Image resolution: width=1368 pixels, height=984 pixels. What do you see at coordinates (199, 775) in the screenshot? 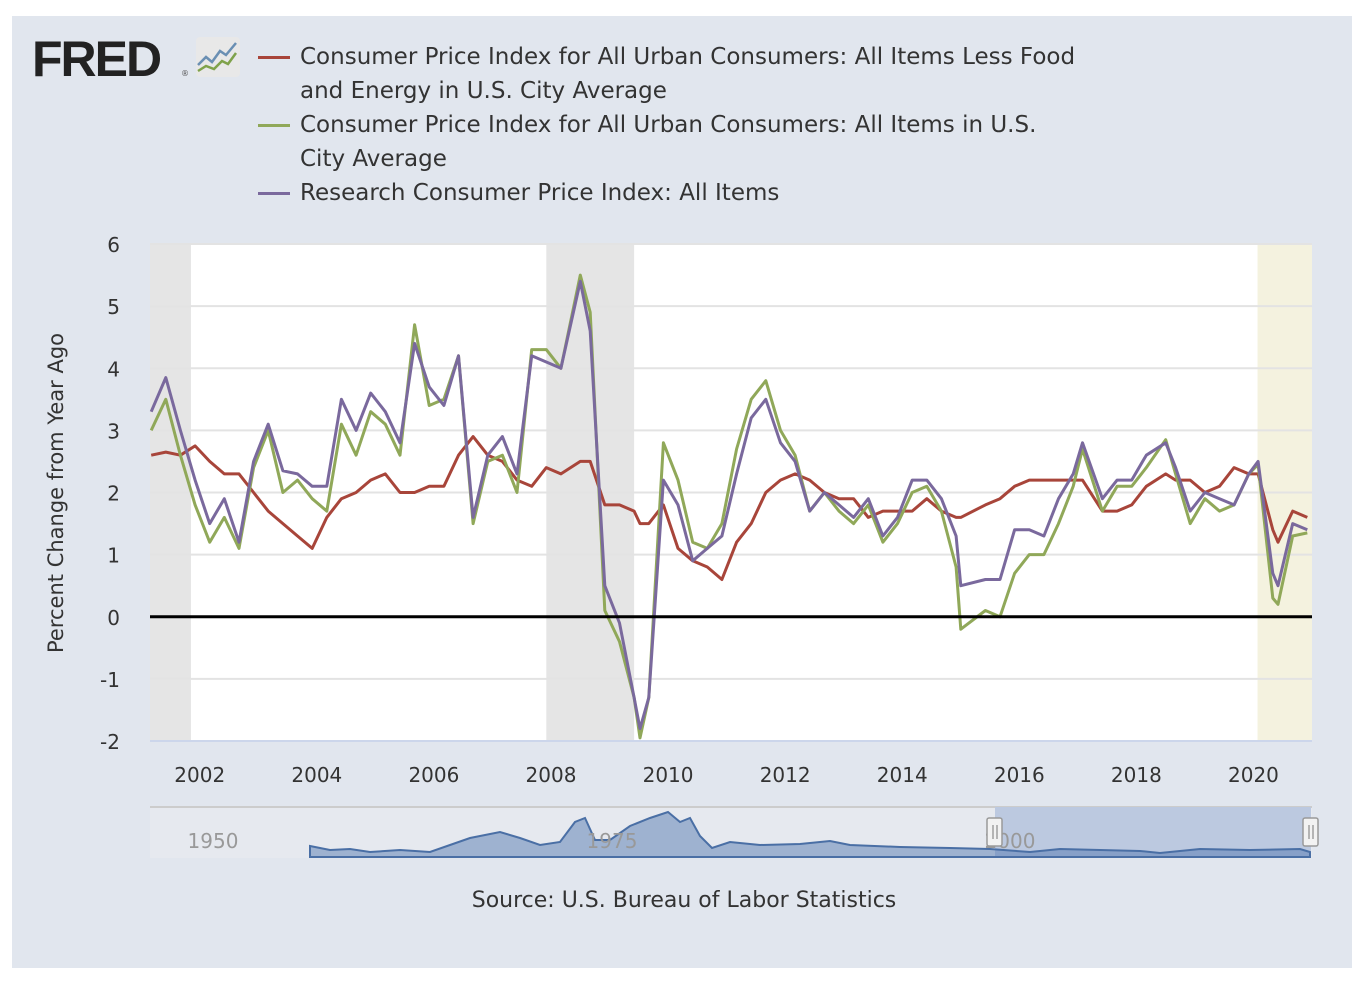
I see `x-tick-label: 2002` at bounding box center [199, 775].